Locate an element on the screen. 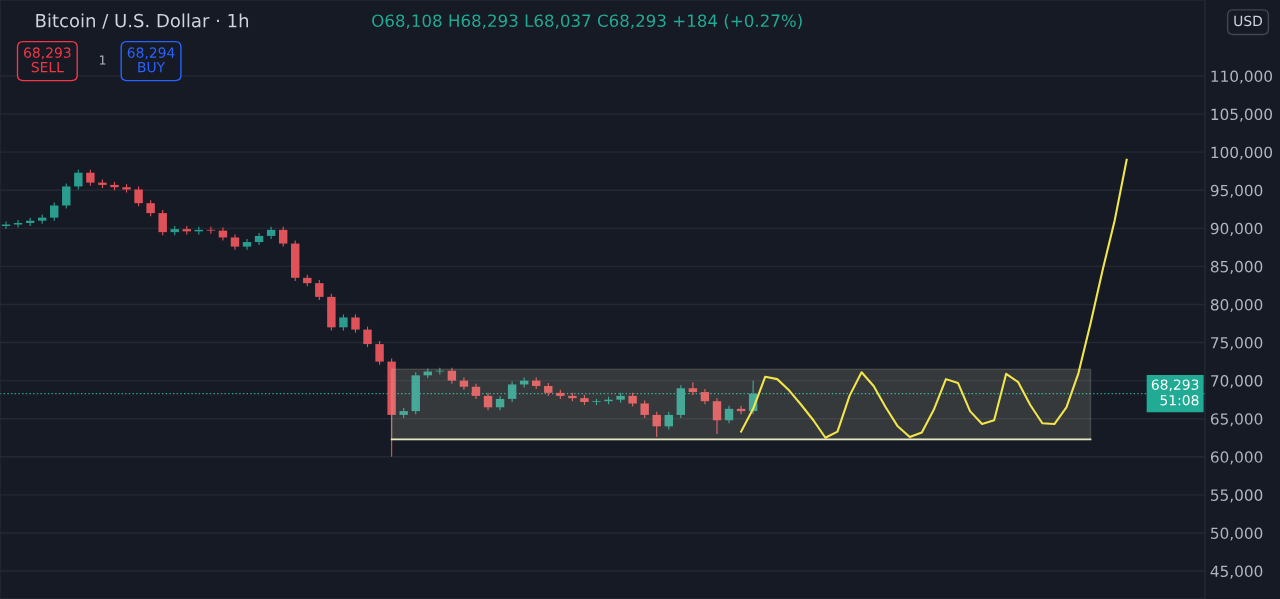  annotation: 1 is located at coordinates (102, 60).